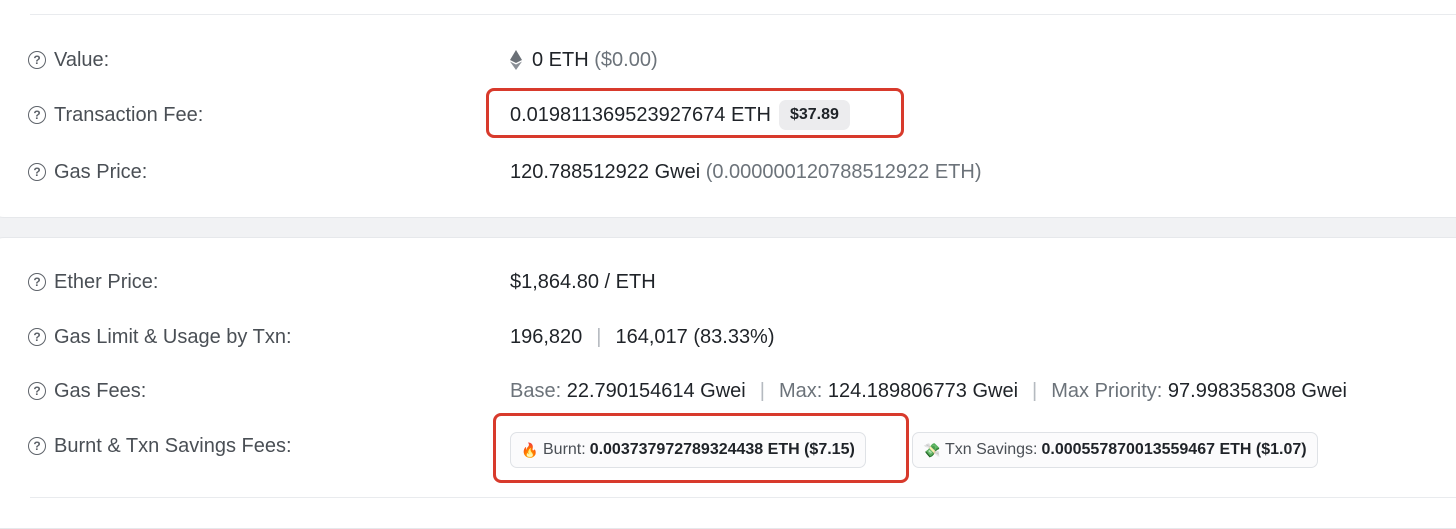 The height and width of the screenshot is (529, 1456). What do you see at coordinates (728, 60) in the screenshot?
I see `value-row: ? Value: 0 ETH ($0.00)` at bounding box center [728, 60].